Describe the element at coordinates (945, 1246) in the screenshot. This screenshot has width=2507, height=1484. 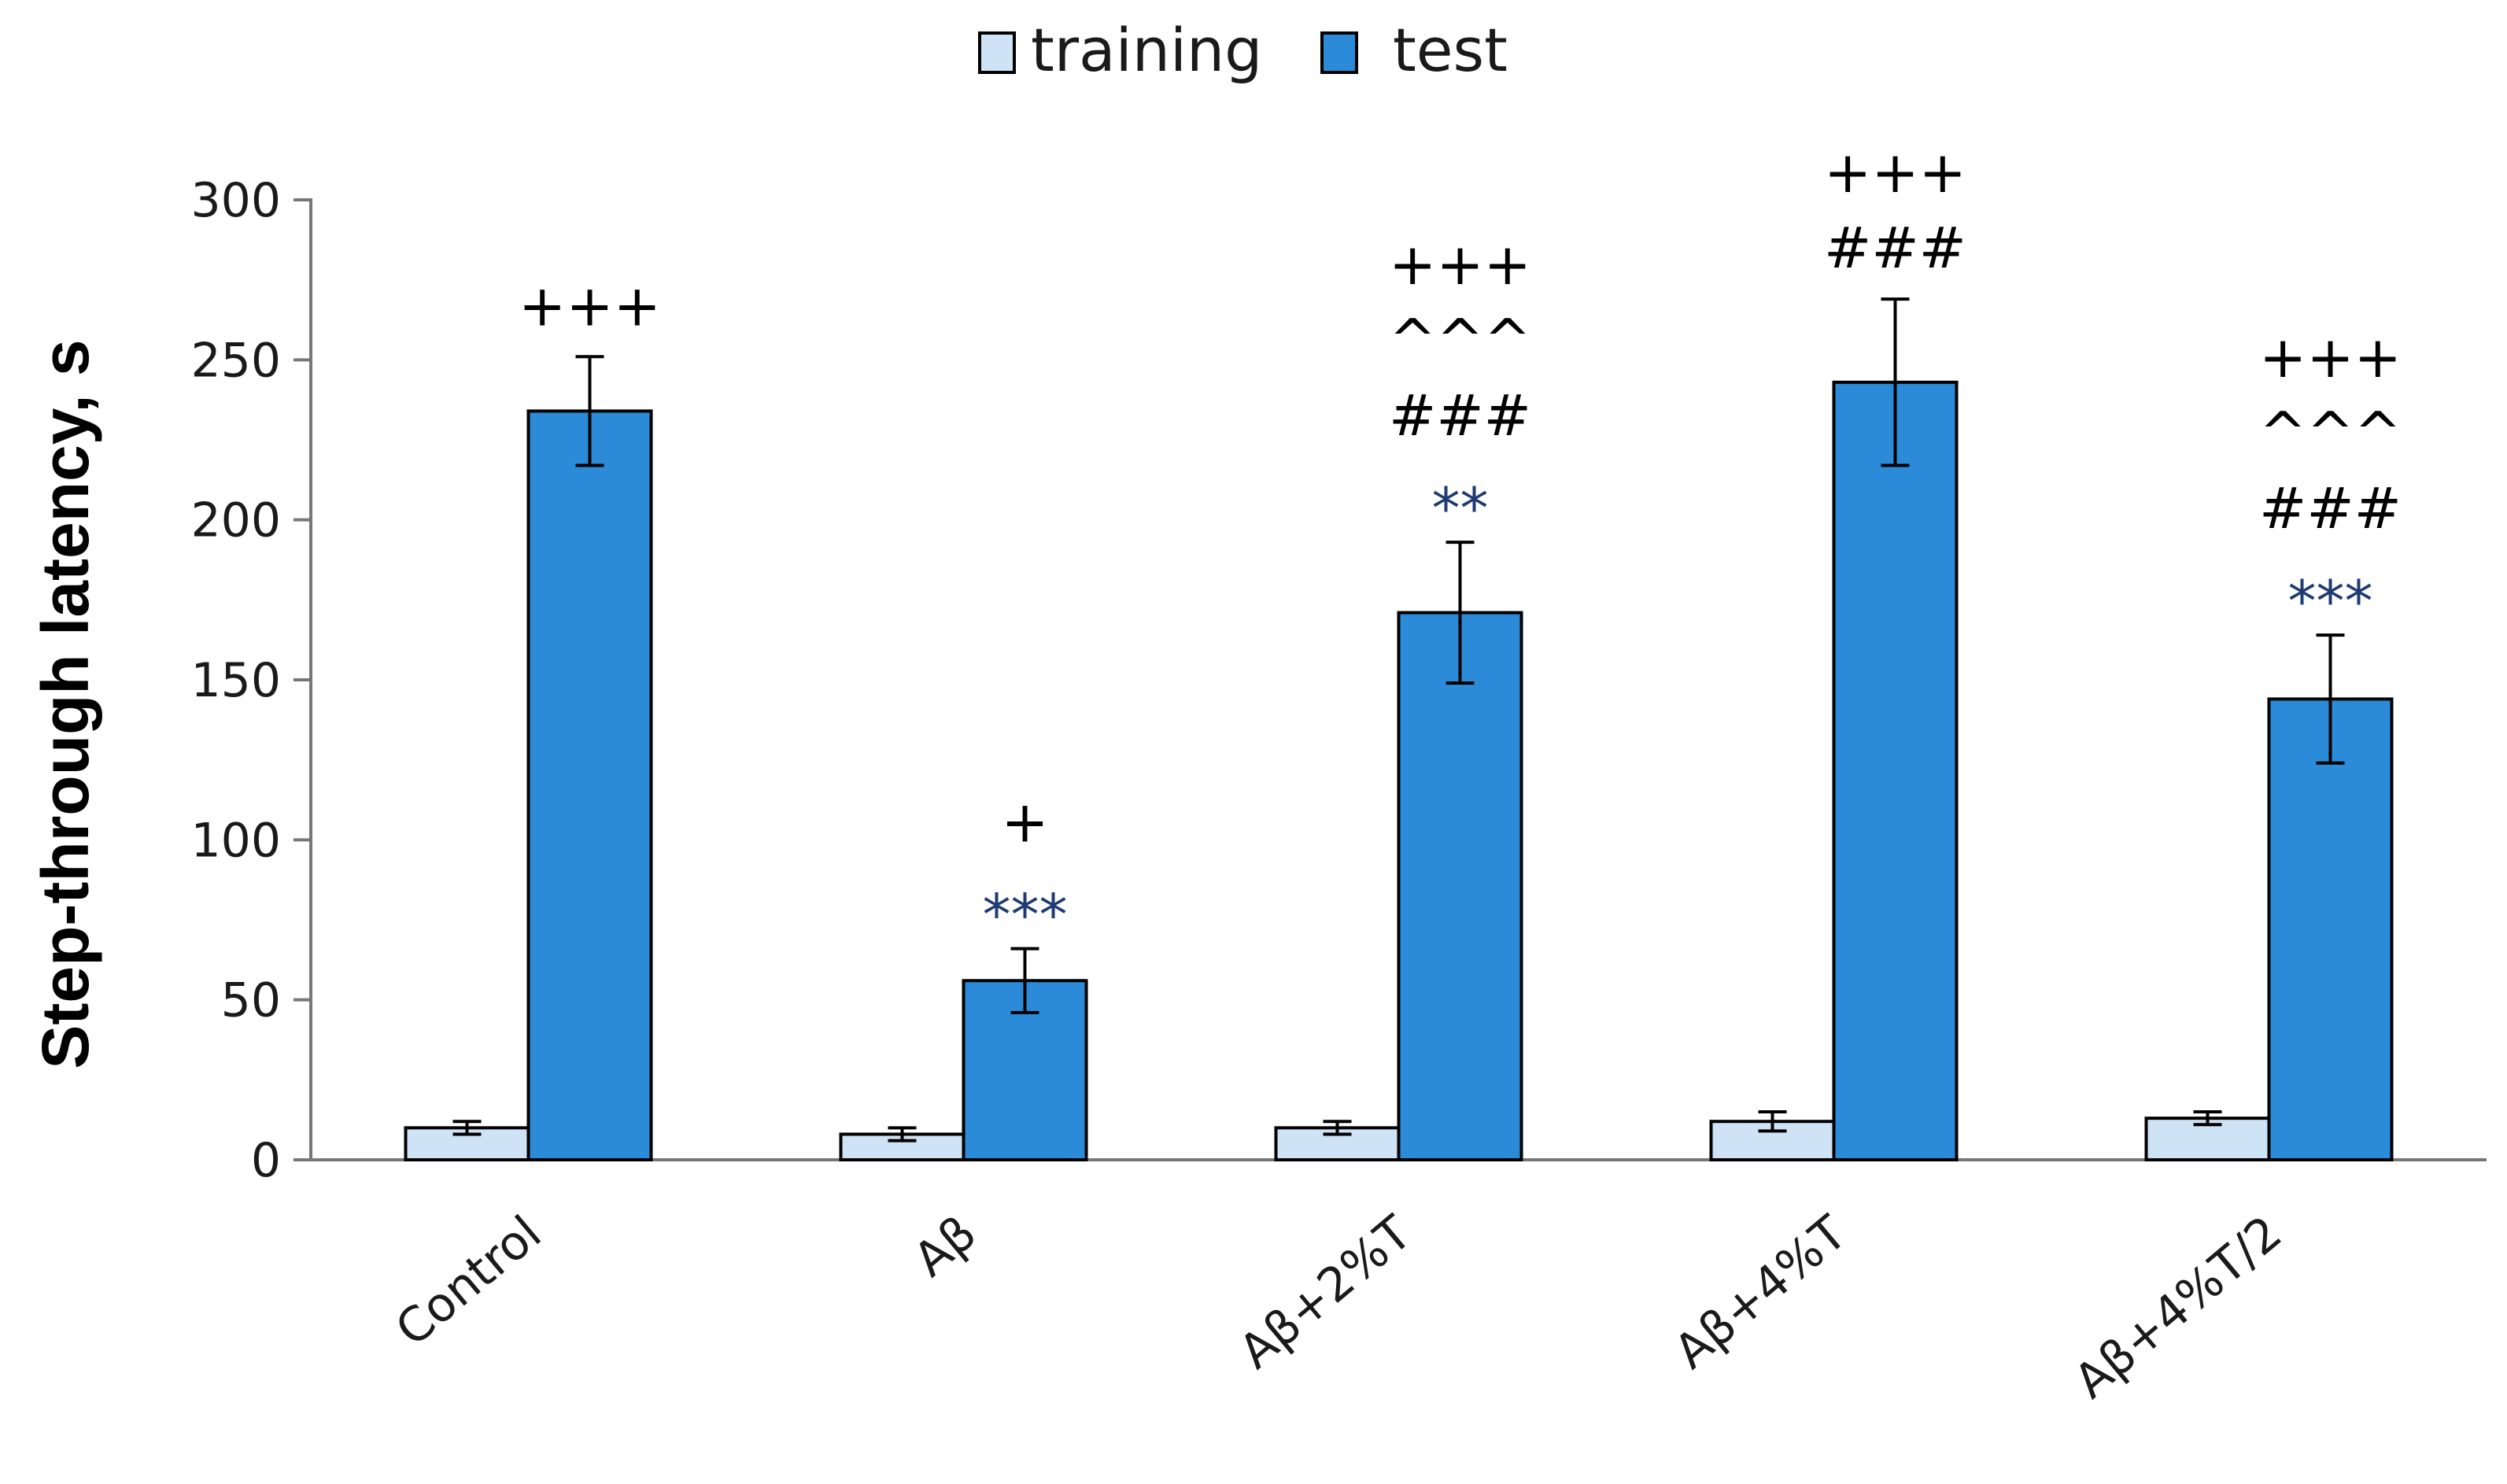
I see `x-category-label: Aβ` at that location.